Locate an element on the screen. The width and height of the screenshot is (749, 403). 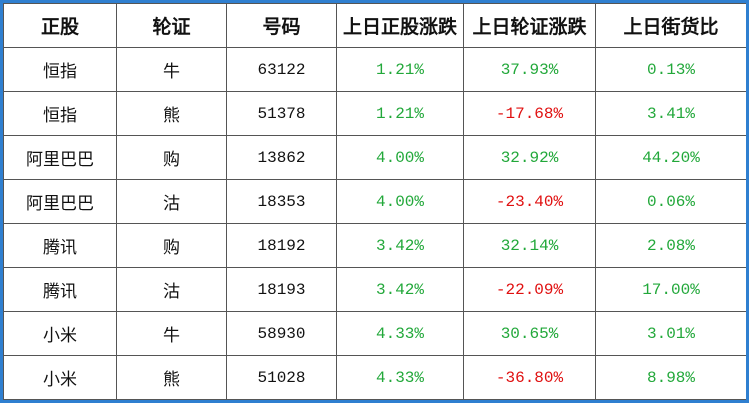
table-row: 腾讯购 18192 3.42% 32.14% 2.08% is located at coordinates (374, 245).